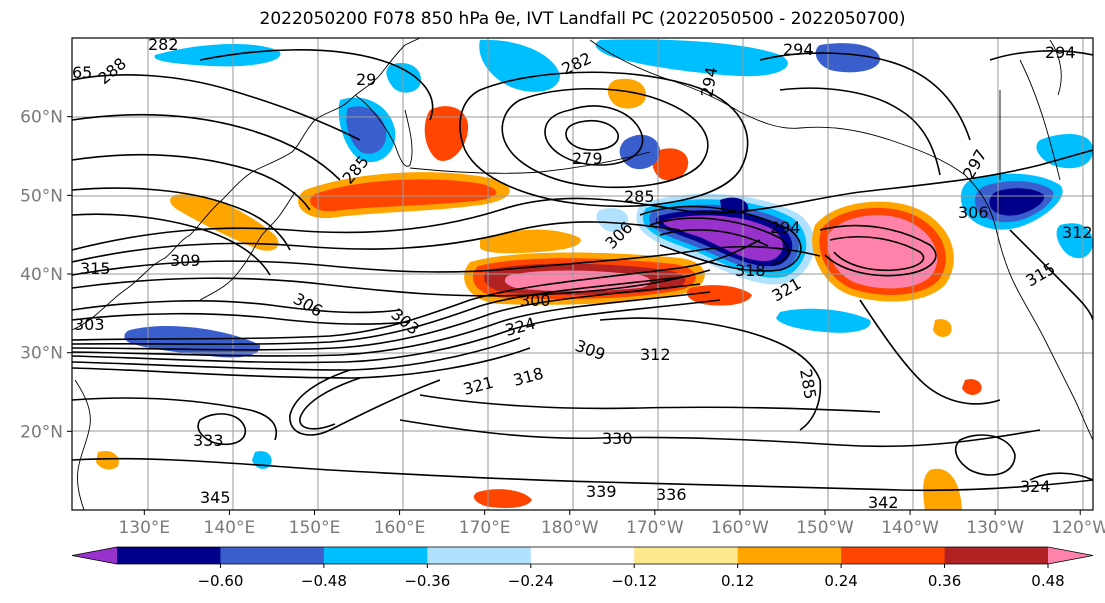 The image size is (1105, 603). What do you see at coordinates (315, 528) in the screenshot?
I see `lon-tick-label: 150°E` at bounding box center [315, 528].